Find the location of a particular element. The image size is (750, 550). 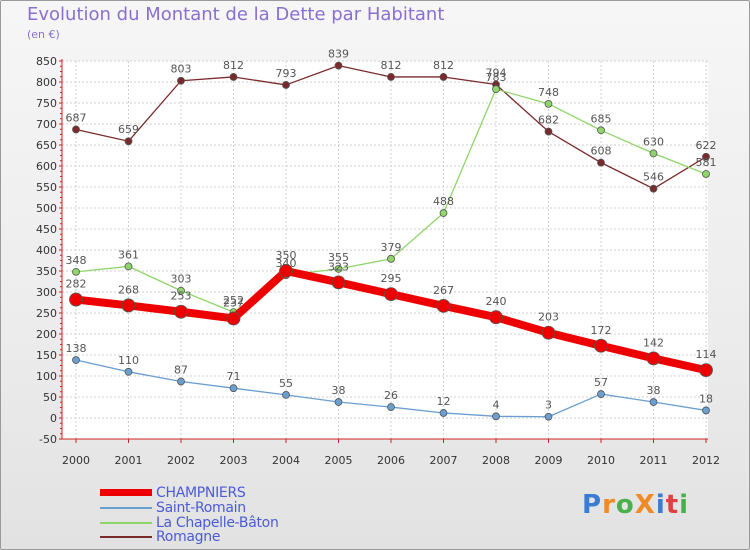

y-tick-label: 850 is located at coordinates (46, 61).